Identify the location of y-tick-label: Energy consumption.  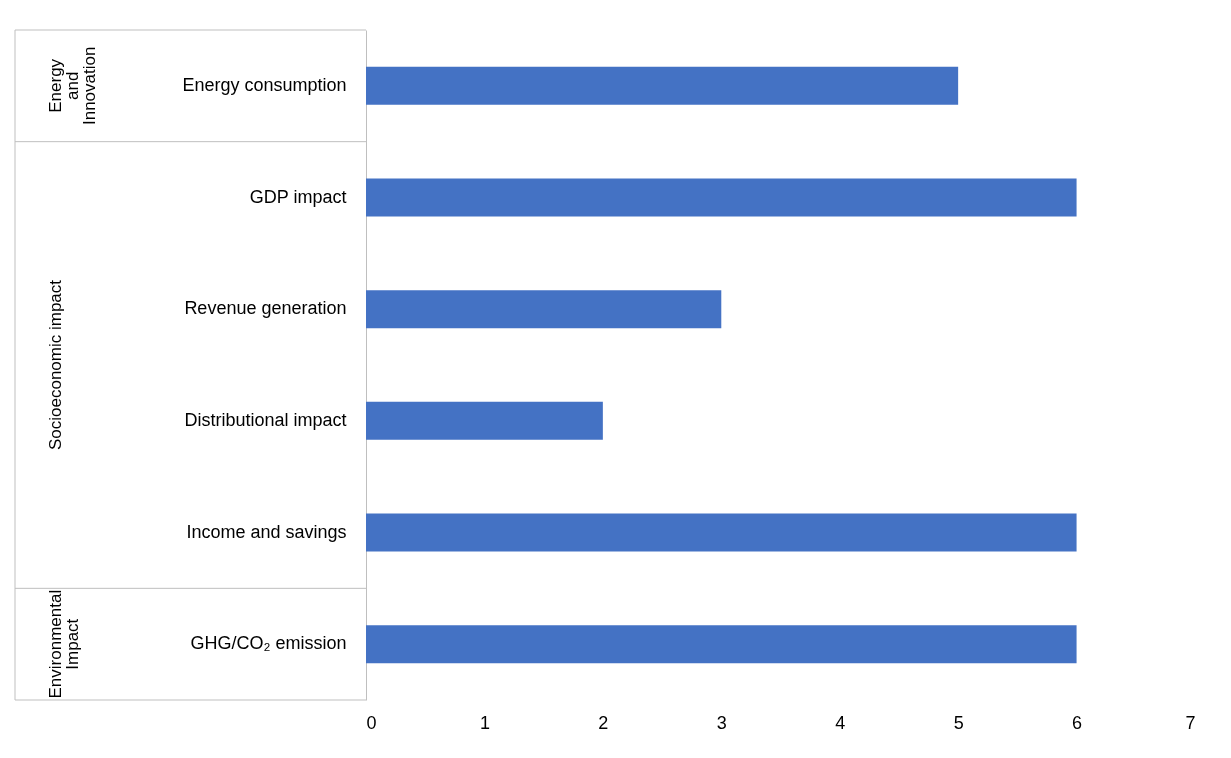
(264, 84).